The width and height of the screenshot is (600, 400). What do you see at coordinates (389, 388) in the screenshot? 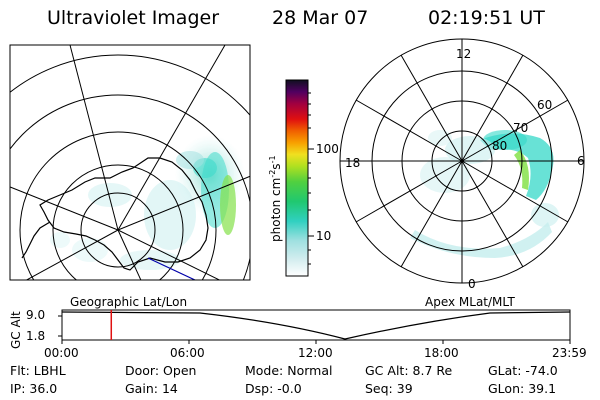
I see `info-seq: Seq: 39` at bounding box center [389, 388].